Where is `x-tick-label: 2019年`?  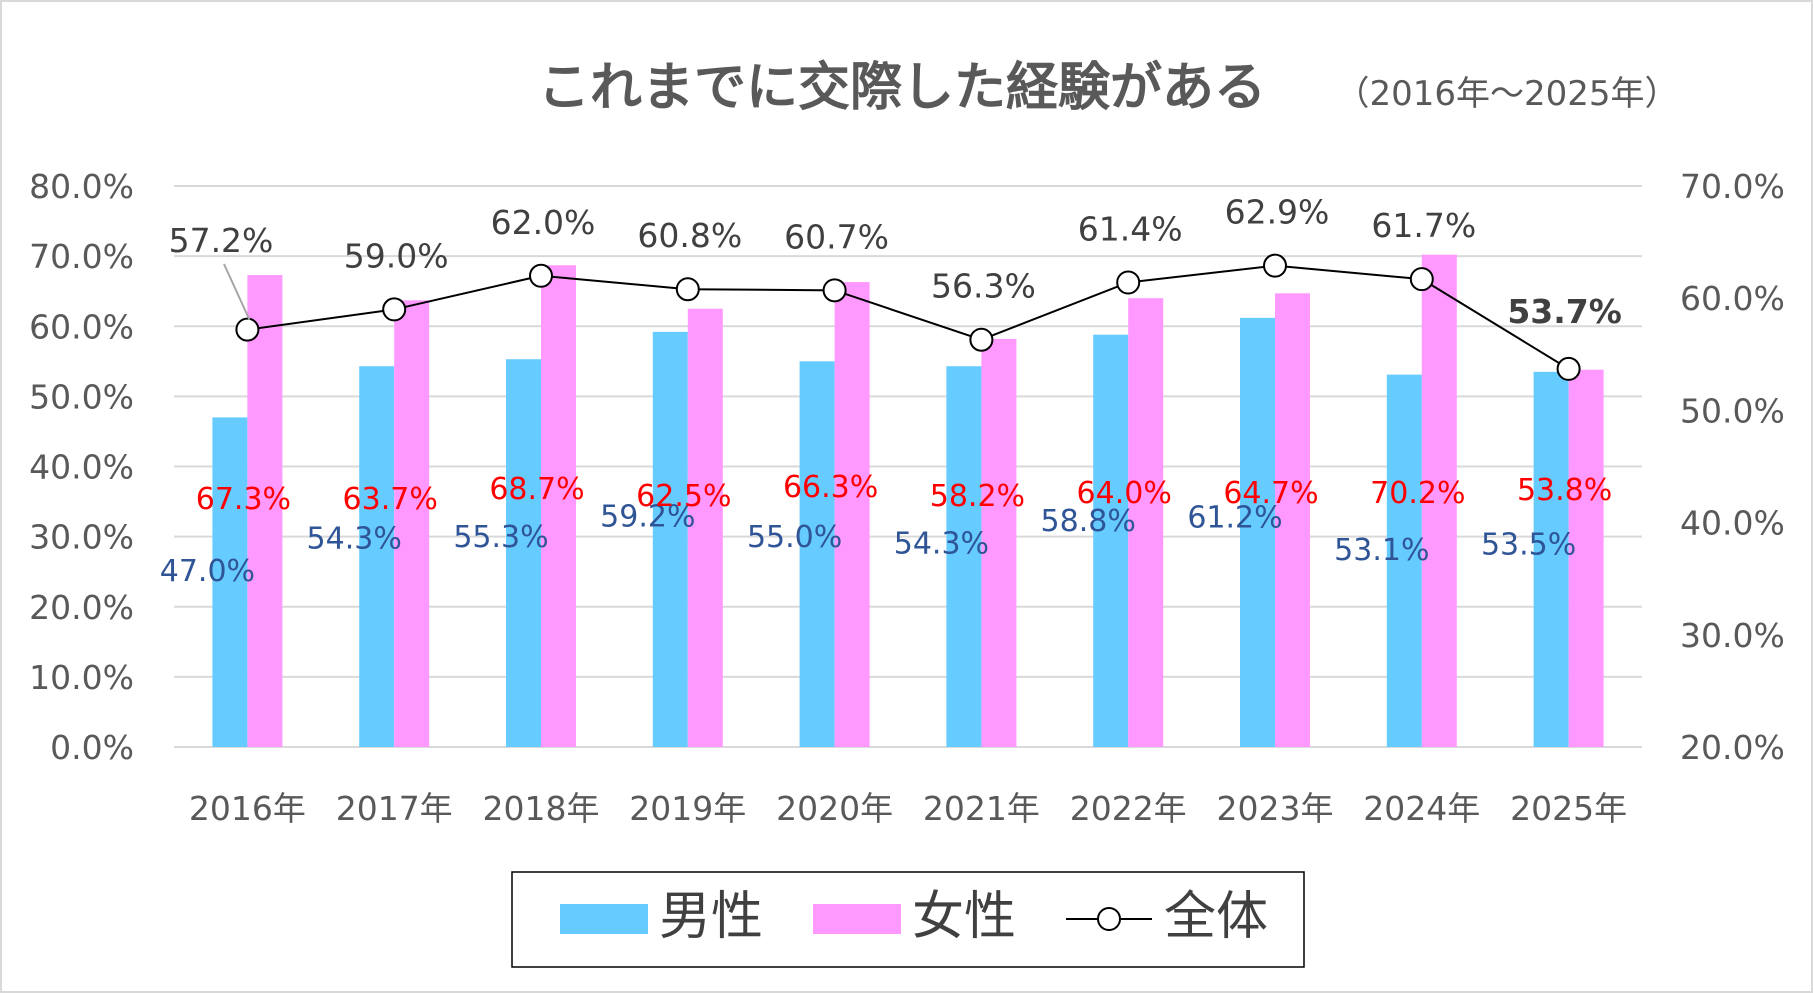
x-tick-label: 2019年 is located at coordinates (687, 808).